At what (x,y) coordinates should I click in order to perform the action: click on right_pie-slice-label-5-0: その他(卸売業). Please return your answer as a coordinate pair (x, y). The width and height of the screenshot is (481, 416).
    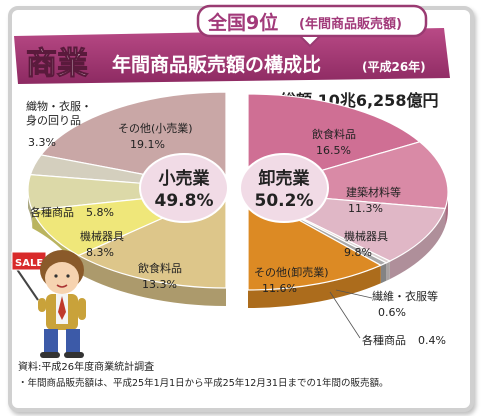
    Looking at the image, I should click on (291, 272).